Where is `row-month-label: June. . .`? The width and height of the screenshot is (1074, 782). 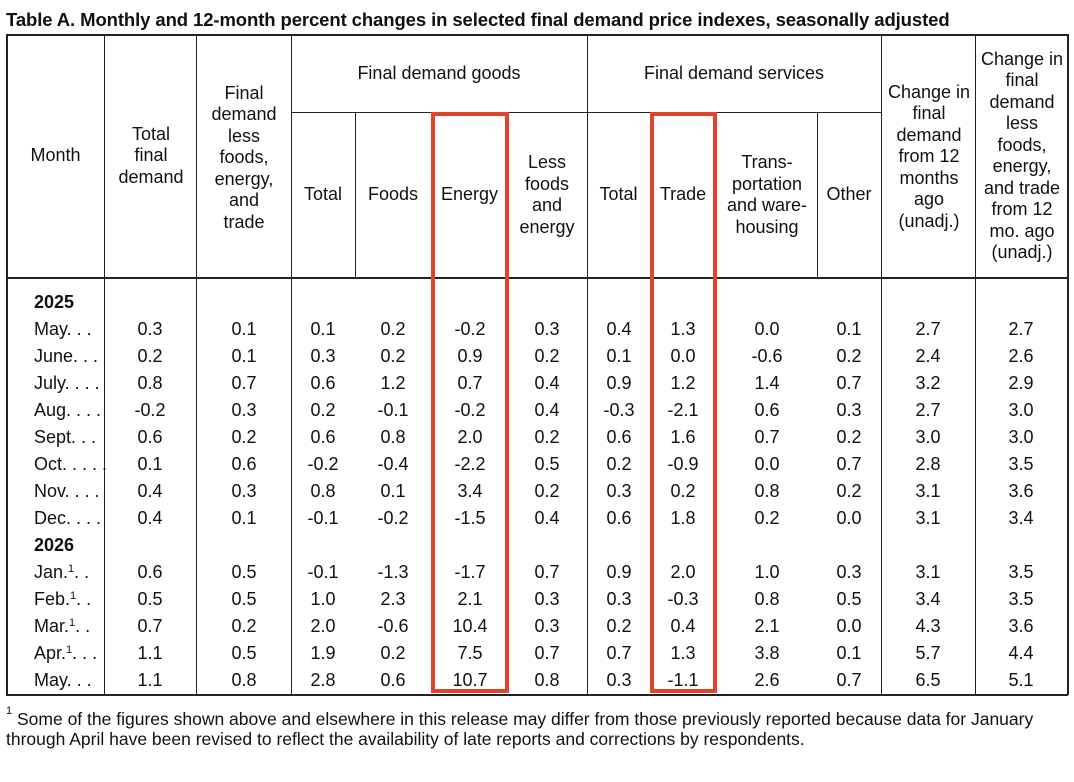
row-month-label: June. . . is located at coordinates (66, 356).